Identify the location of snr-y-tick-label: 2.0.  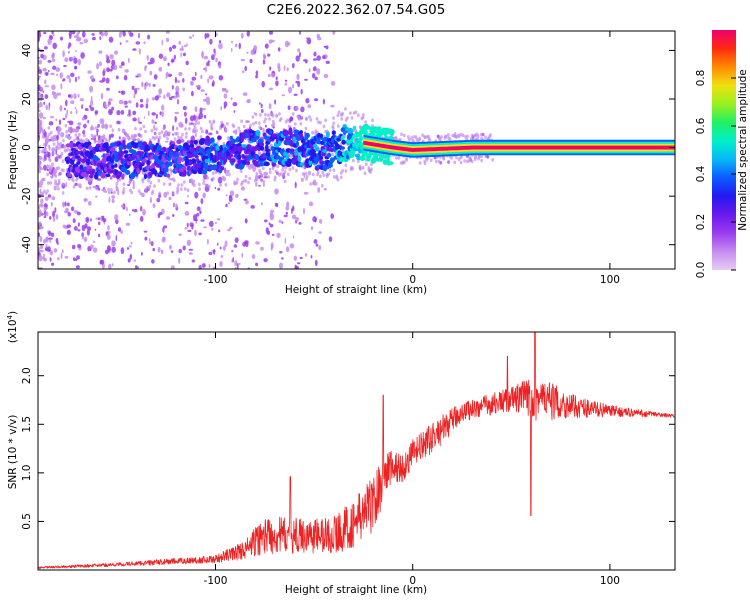
(27, 375).